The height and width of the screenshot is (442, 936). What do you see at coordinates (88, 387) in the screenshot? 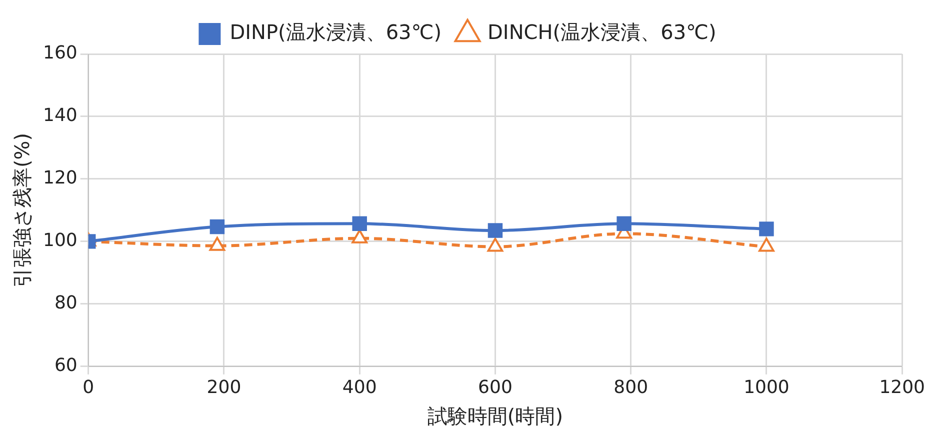
I see `x-tick-label: 0` at bounding box center [88, 387].